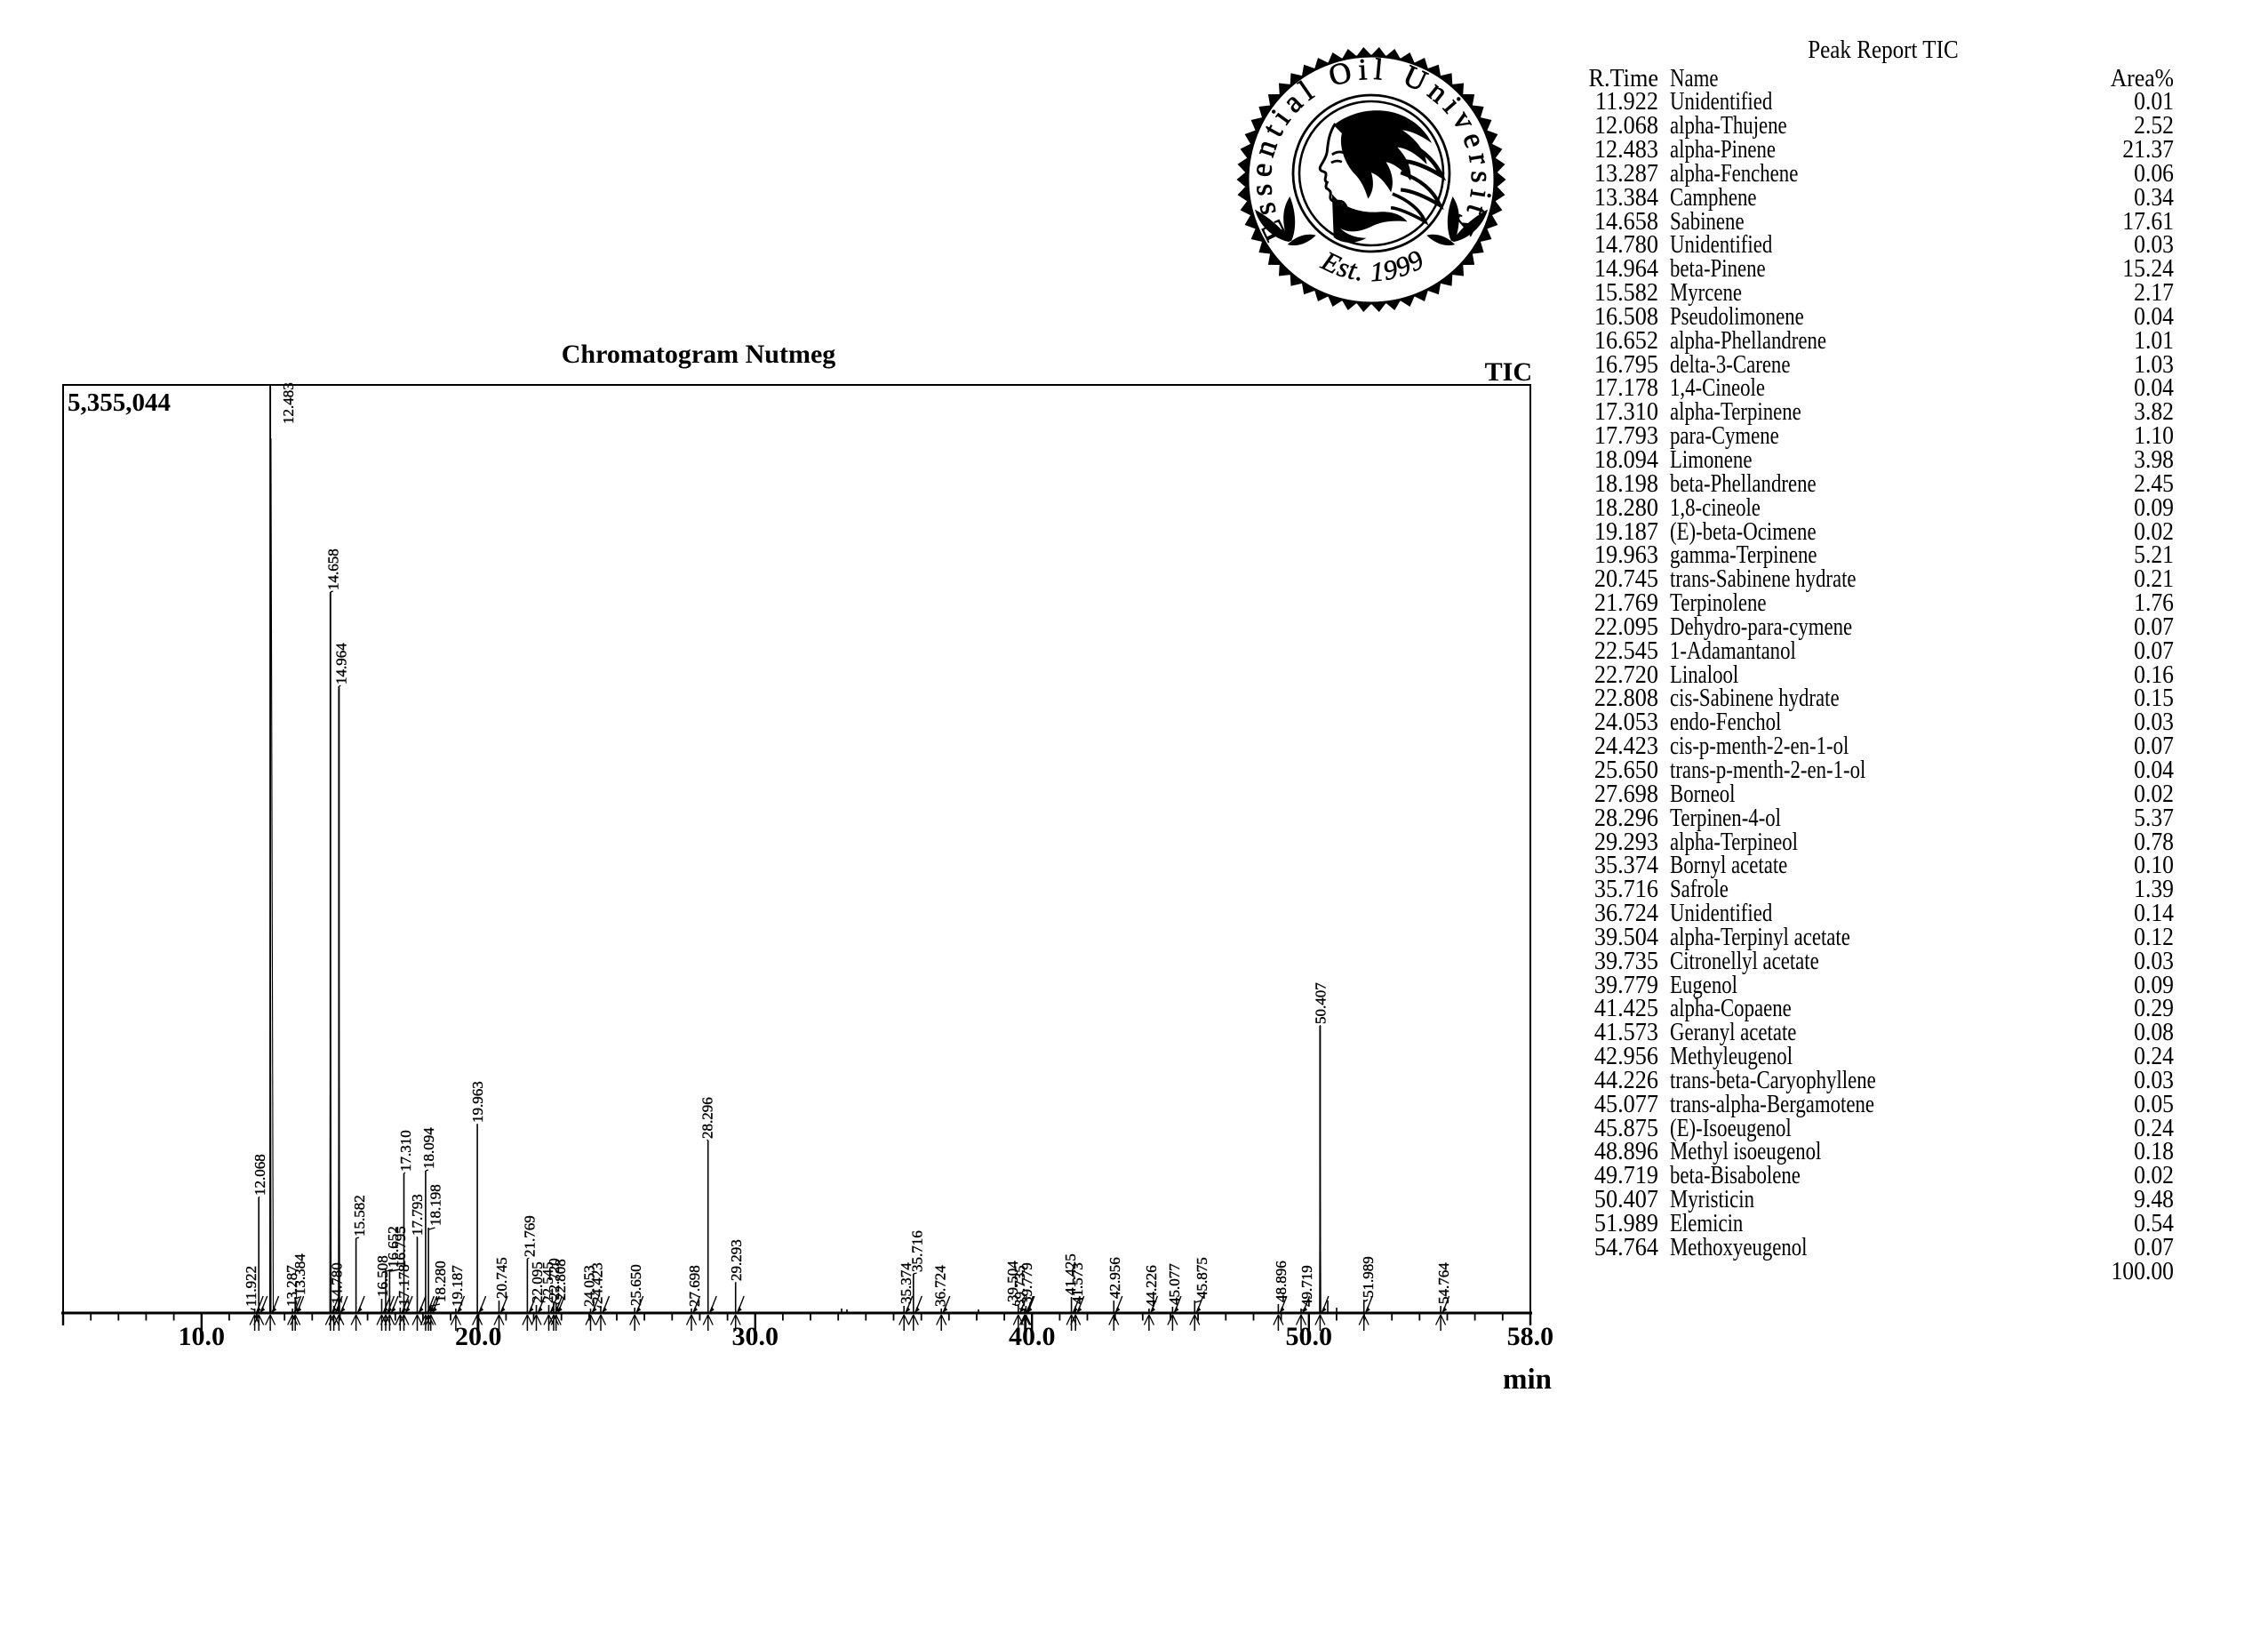  What do you see at coordinates (940, 1286) in the screenshot?
I see `svg-text: 36.724` at bounding box center [940, 1286].